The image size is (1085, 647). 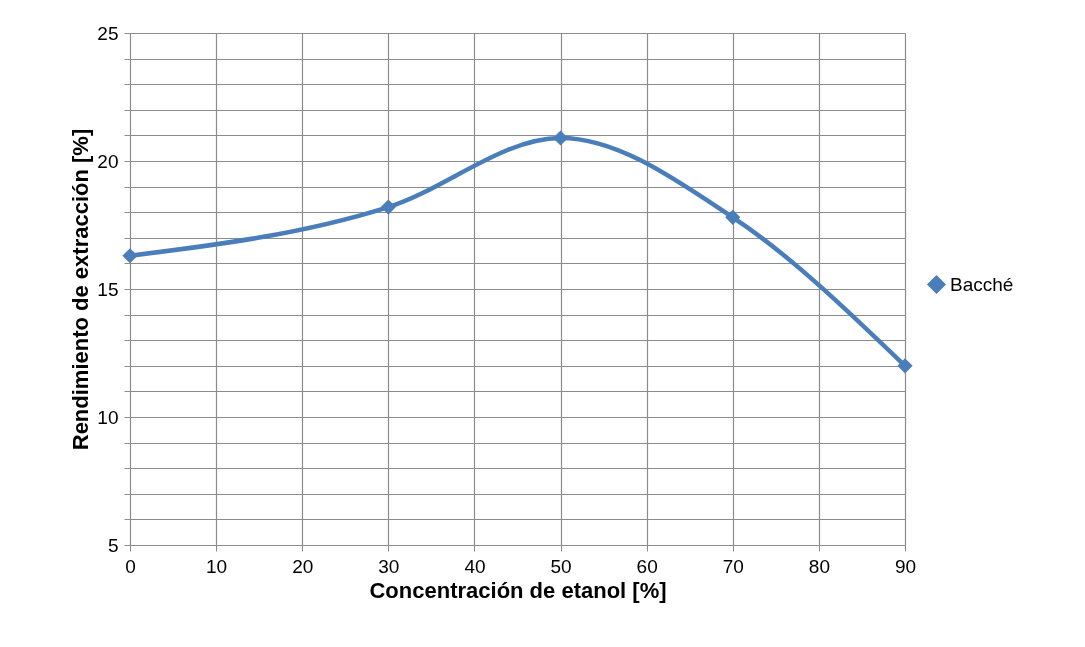 What do you see at coordinates (81, 289) in the screenshot?
I see `y-axis-title: Rendimiento de extracción [%]` at bounding box center [81, 289].